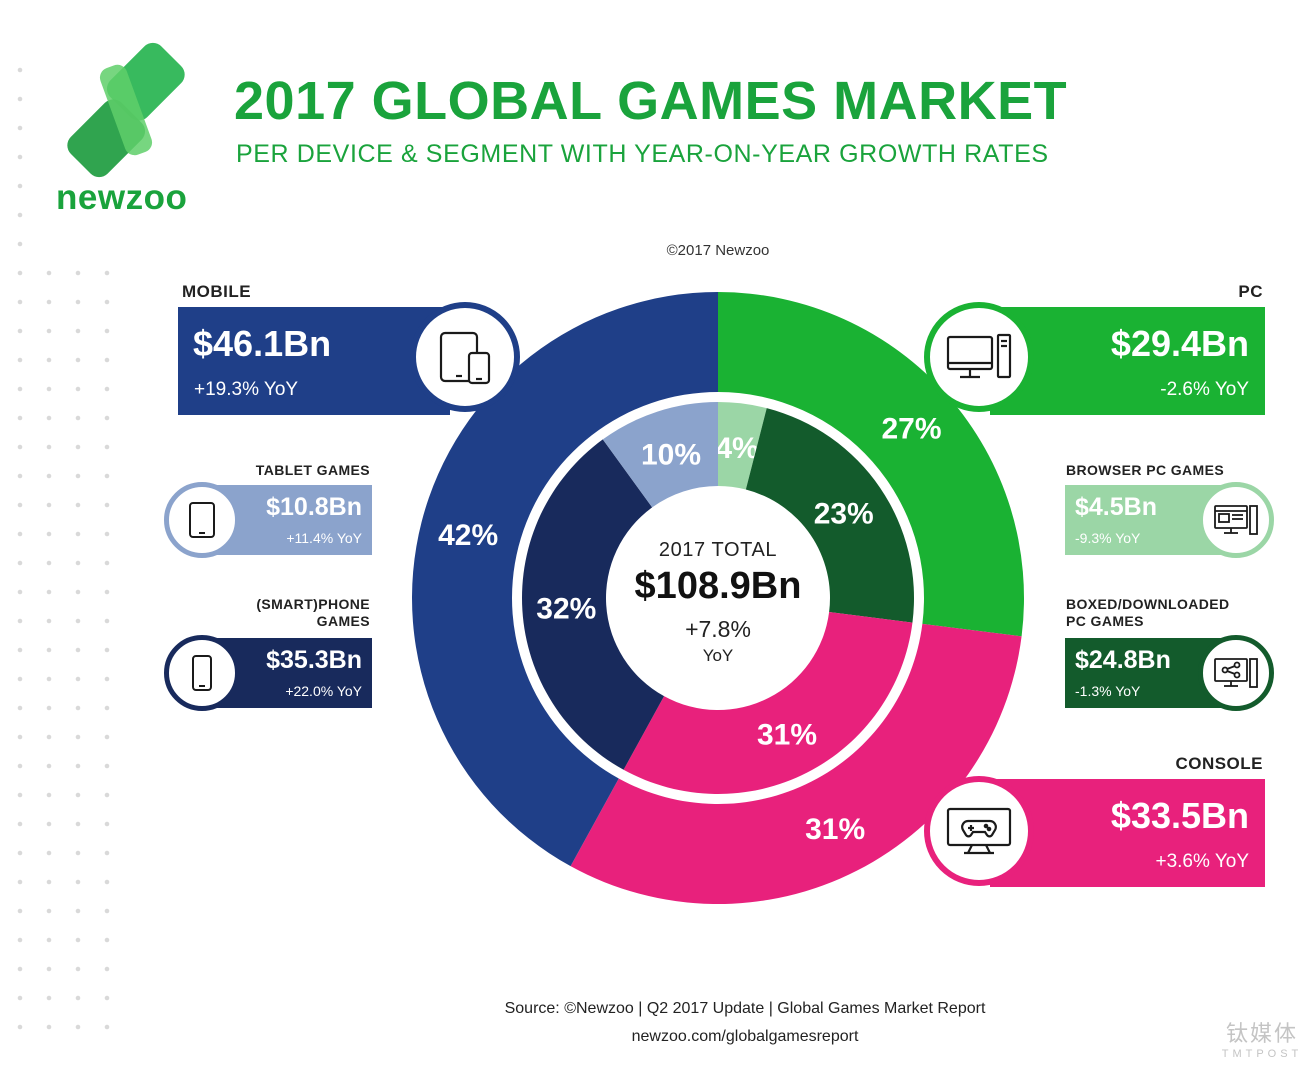 This screenshot has height=1080, width=1316. I want to click on boxed-games-label-line1: BOXED/DOWNLOADED, so click(1148, 604).